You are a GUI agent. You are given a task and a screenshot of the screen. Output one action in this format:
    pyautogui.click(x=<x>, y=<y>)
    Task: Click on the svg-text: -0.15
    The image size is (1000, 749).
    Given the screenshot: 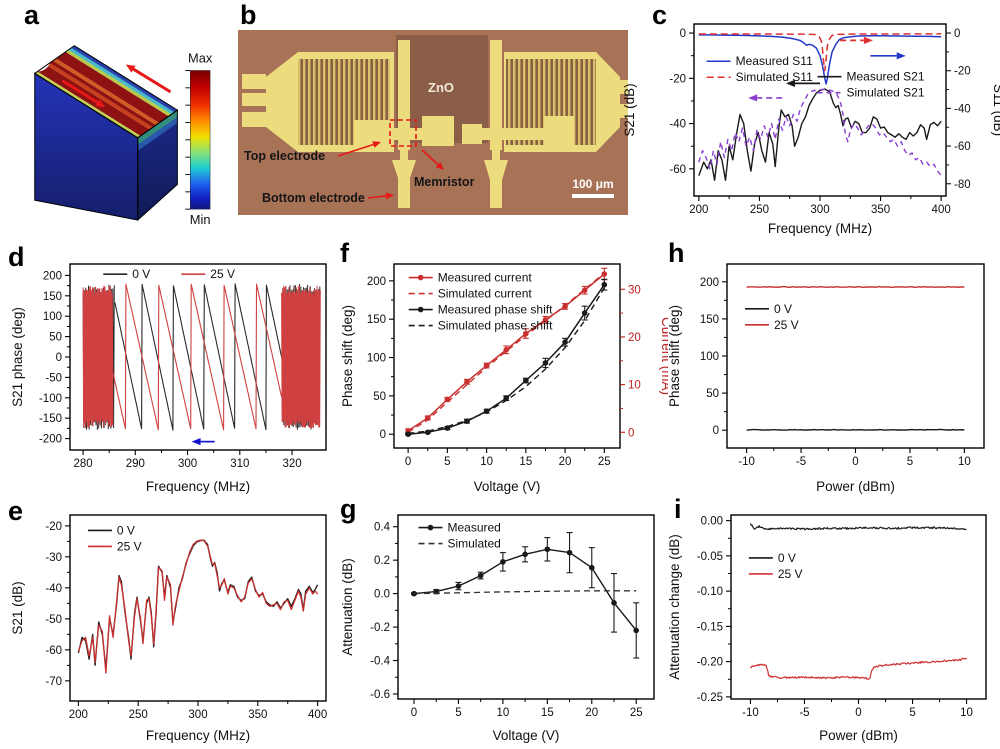 What is the action you would take?
    pyautogui.click(x=710, y=627)
    